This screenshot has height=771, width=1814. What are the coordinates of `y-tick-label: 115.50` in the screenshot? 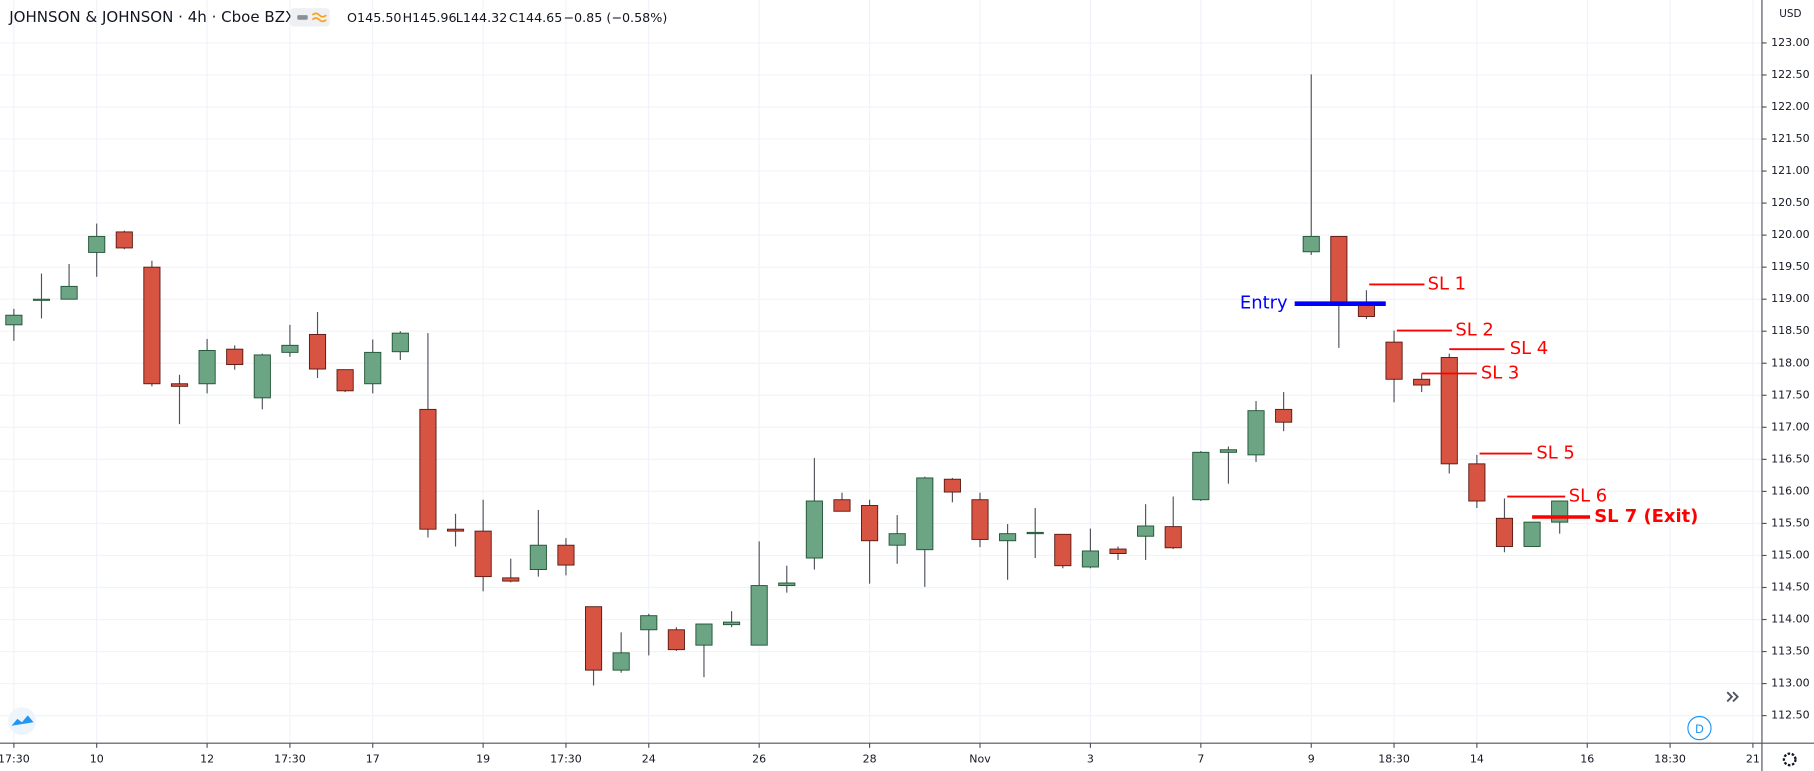 It's located at (1790, 522).